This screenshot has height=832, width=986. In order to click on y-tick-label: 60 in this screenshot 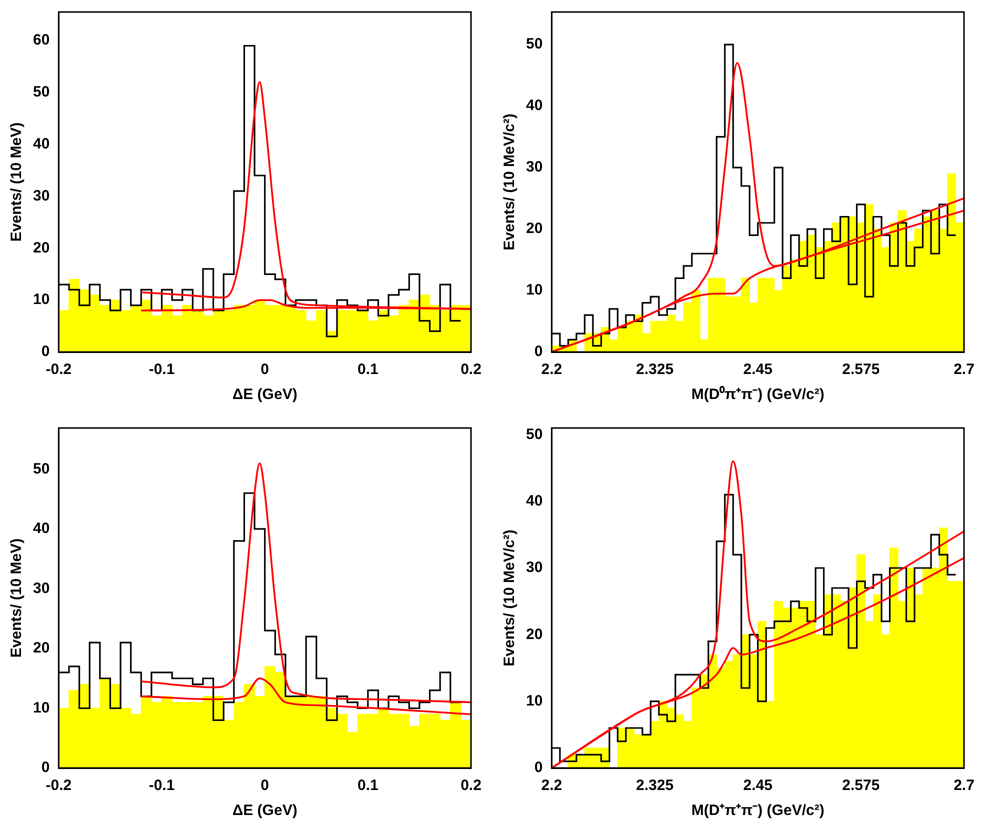, I will do `click(41, 40)`.